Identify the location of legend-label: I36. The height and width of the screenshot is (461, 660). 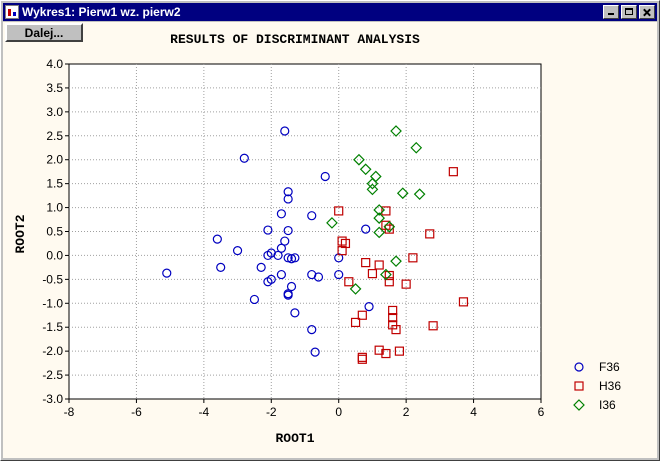
(607, 405).